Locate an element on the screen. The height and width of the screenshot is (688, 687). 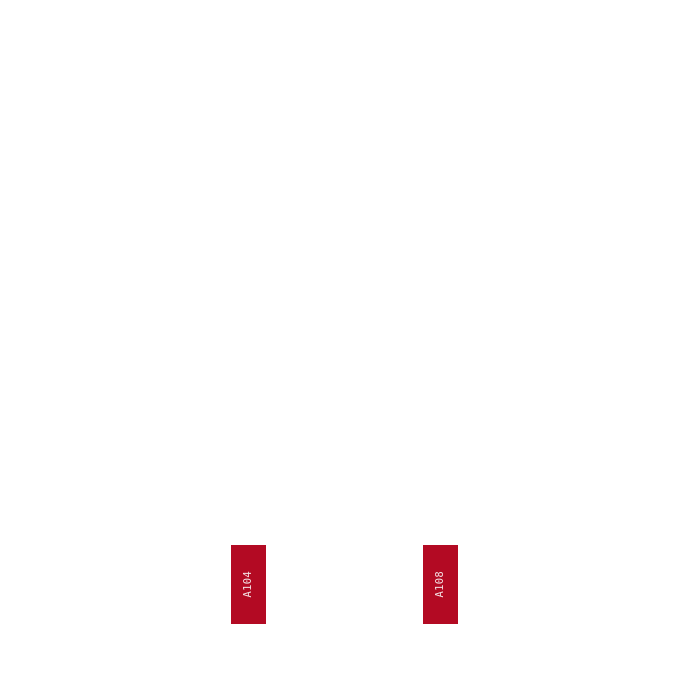
room-label: A108 is located at coordinates (440, 584).